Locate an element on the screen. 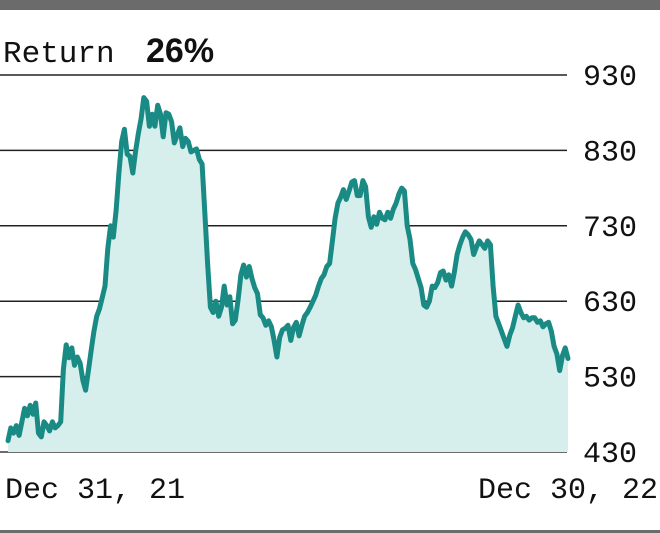 Image resolution: width=660 pixels, height=533 pixels. y-tick-label-730: 730 is located at coordinates (610, 229).